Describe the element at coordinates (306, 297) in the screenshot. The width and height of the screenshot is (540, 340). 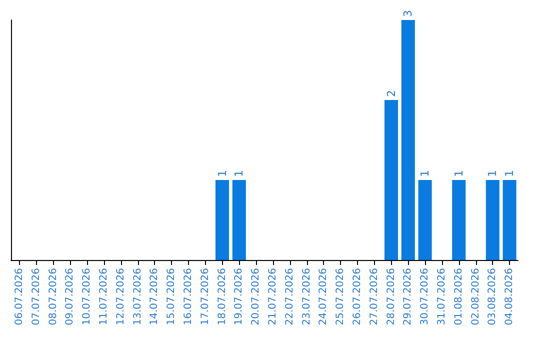
I see `x-tick-label: 23.07.2026` at that location.